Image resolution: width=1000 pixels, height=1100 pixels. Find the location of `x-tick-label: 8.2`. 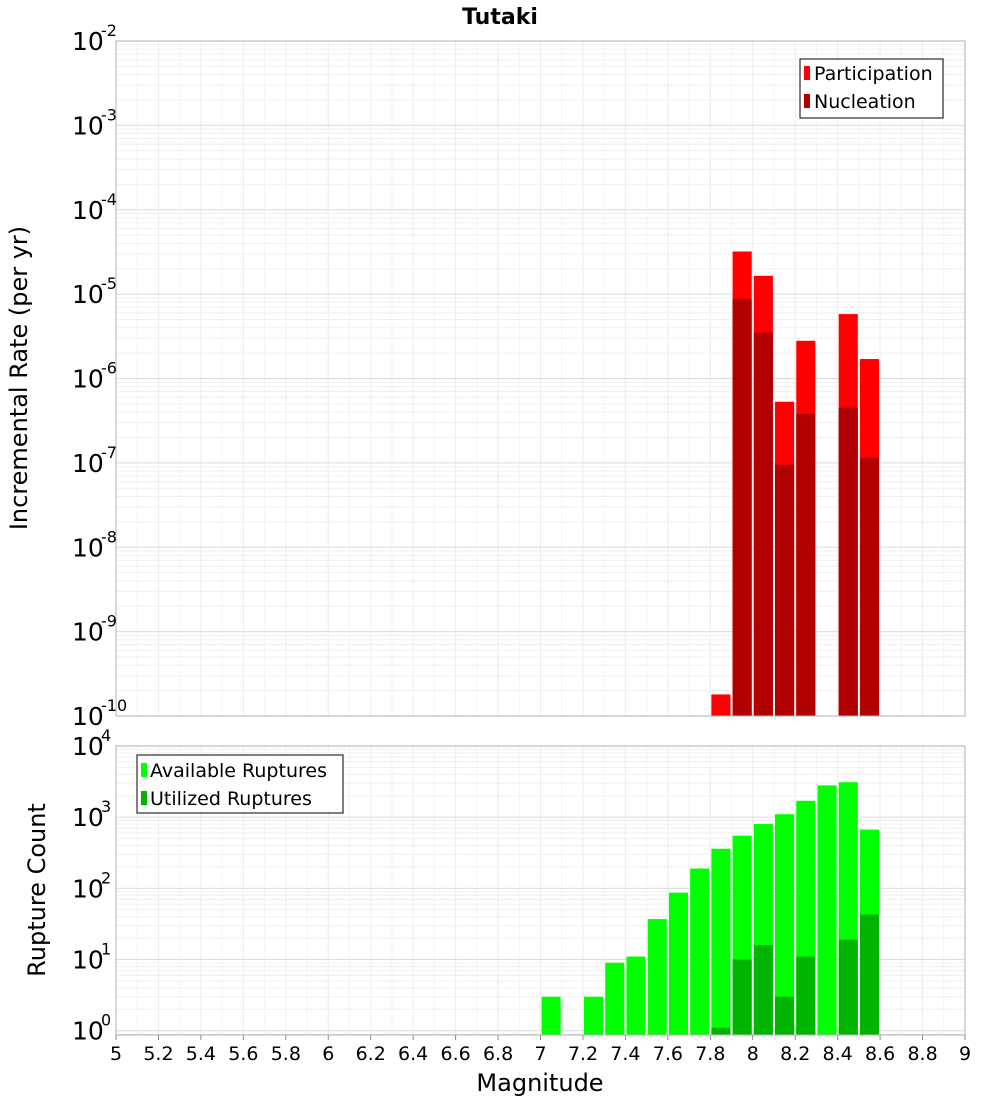

x-tick-label: 8.2 is located at coordinates (795, 1054).